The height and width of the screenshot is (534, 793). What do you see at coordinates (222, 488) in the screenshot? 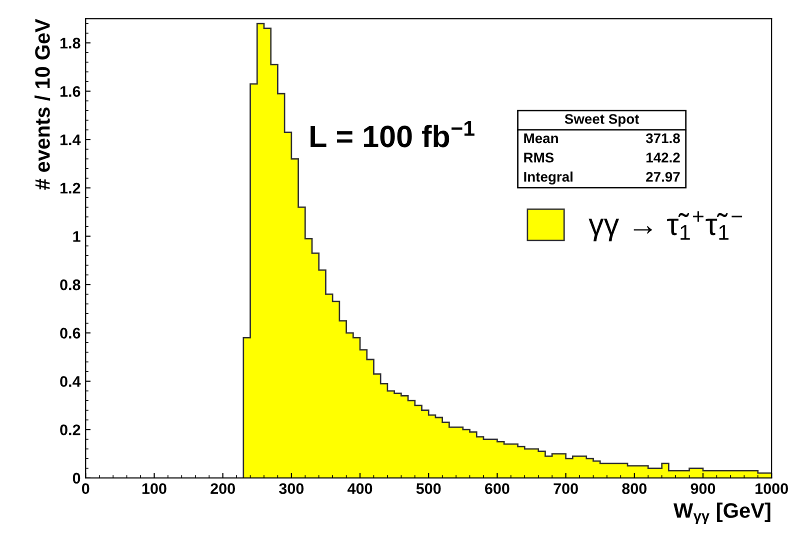
I see `x-tick-label: 200` at bounding box center [222, 488].